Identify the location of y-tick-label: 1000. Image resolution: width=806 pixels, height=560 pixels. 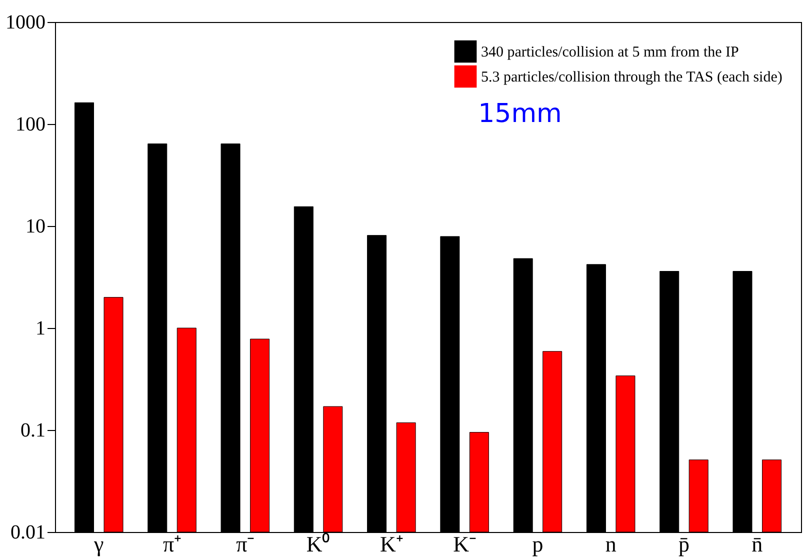
(26, 23).